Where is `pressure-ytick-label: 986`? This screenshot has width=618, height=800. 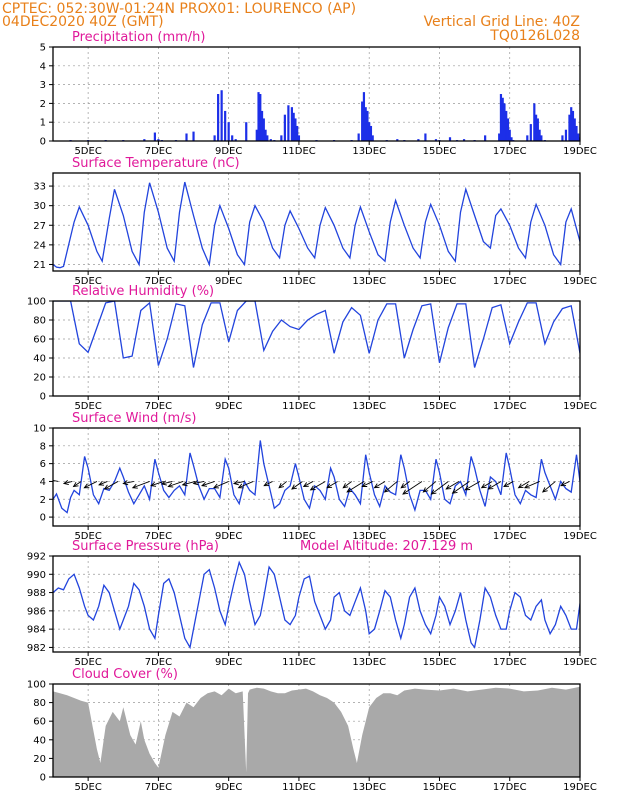 pressure-ytick-label: 986 is located at coordinates (36, 611).